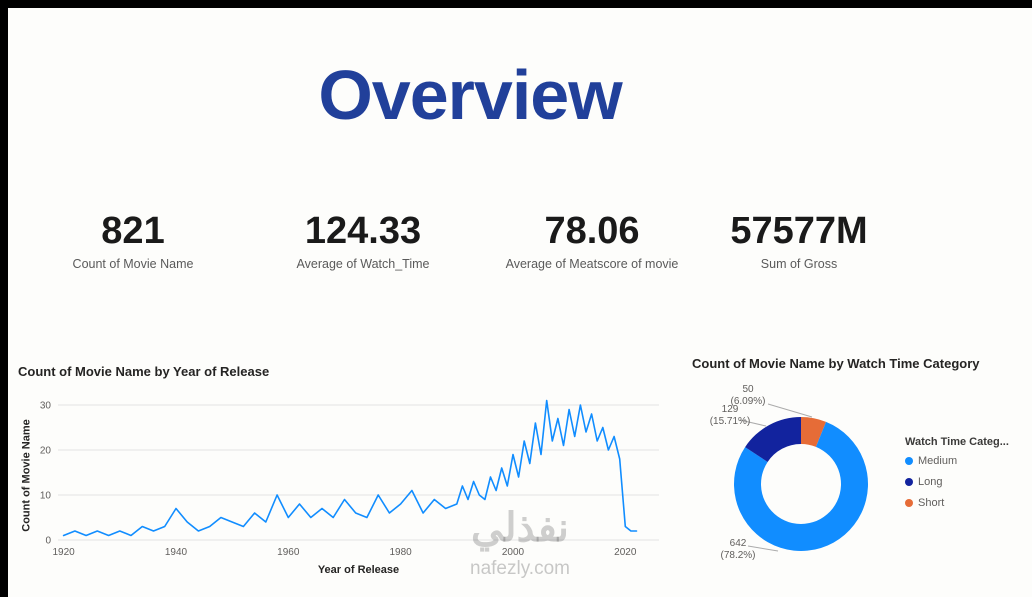 This screenshot has height=597, width=1032. Describe the element at coordinates (931, 503) in the screenshot. I see `legend-label: Short` at that location.